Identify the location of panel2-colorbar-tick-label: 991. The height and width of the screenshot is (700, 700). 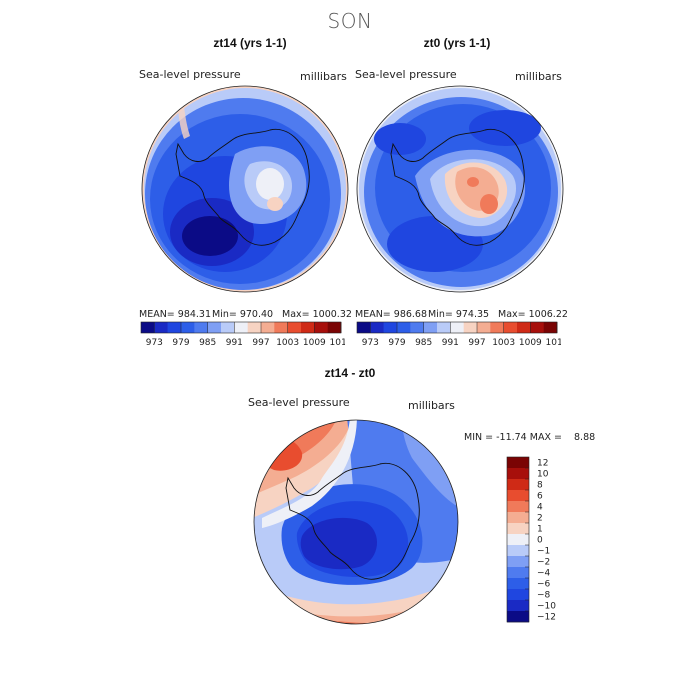
(450, 343).